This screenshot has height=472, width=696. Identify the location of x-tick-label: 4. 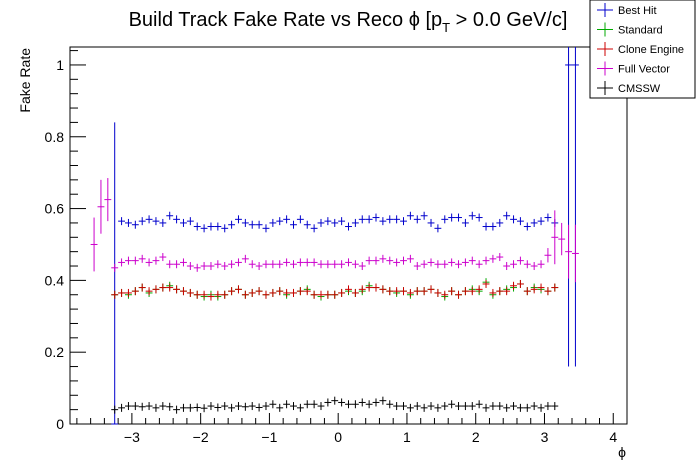
(613, 437).